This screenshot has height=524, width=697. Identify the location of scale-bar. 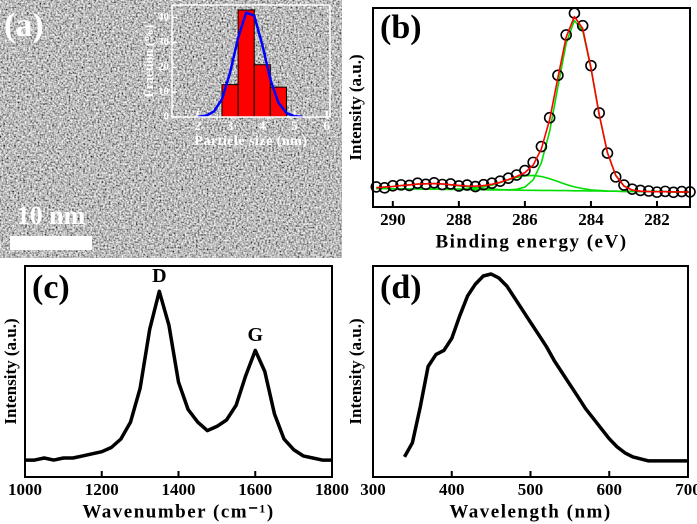
(51, 243).